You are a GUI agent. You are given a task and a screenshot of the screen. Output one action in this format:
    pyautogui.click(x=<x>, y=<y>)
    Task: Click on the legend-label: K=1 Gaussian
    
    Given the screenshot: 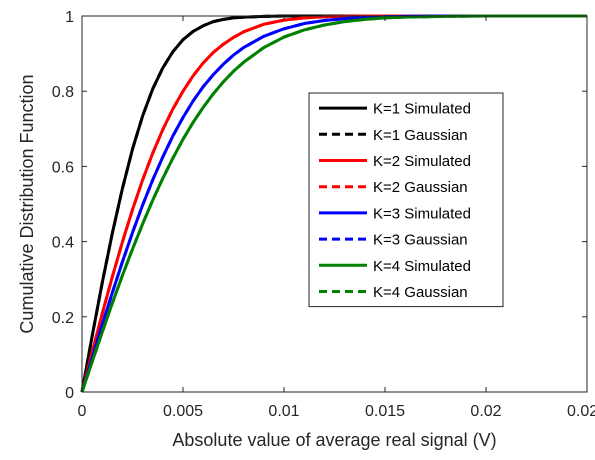 What is the action you would take?
    pyautogui.click(x=420, y=135)
    